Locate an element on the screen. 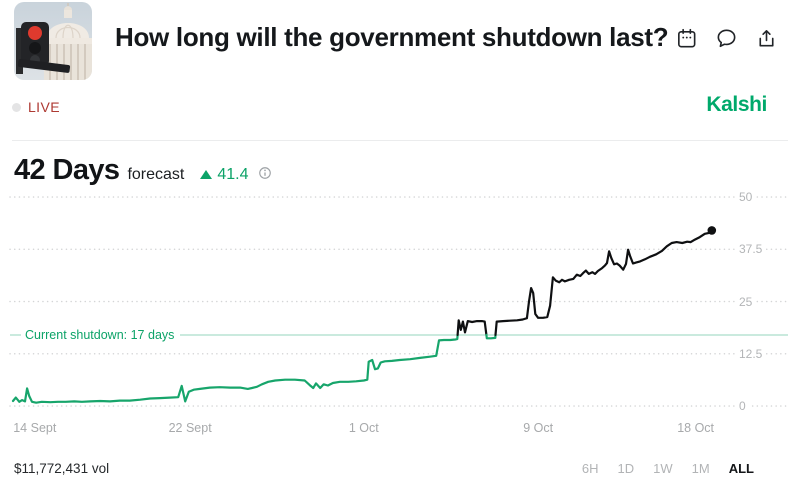 The height and width of the screenshot is (498, 800). y-axis-label: 0 is located at coordinates (743, 406).